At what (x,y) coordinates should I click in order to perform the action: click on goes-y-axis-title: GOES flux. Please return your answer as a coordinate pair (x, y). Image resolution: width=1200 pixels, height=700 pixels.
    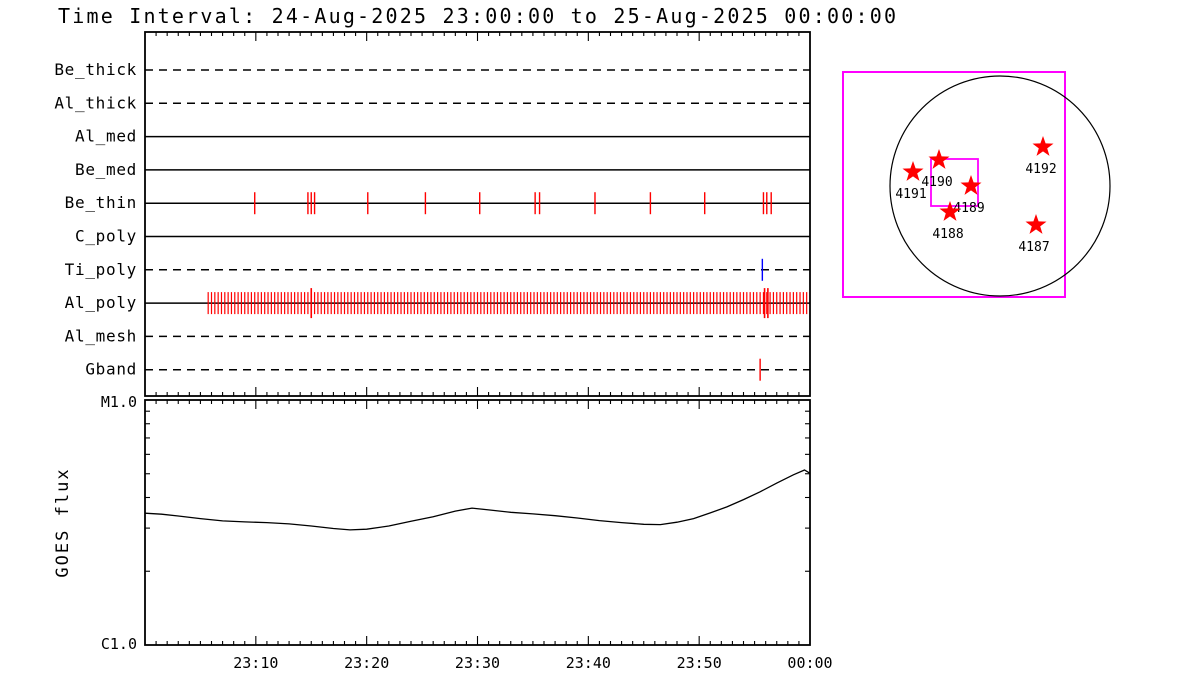
    Looking at the image, I should click on (63, 522).